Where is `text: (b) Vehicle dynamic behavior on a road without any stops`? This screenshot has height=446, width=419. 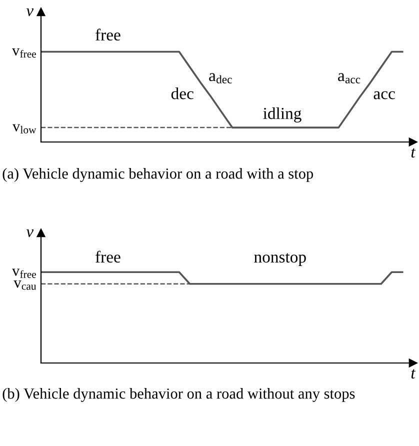 text: (b) Vehicle dynamic behavior on a road without any stops is located at coordinates (178, 395).